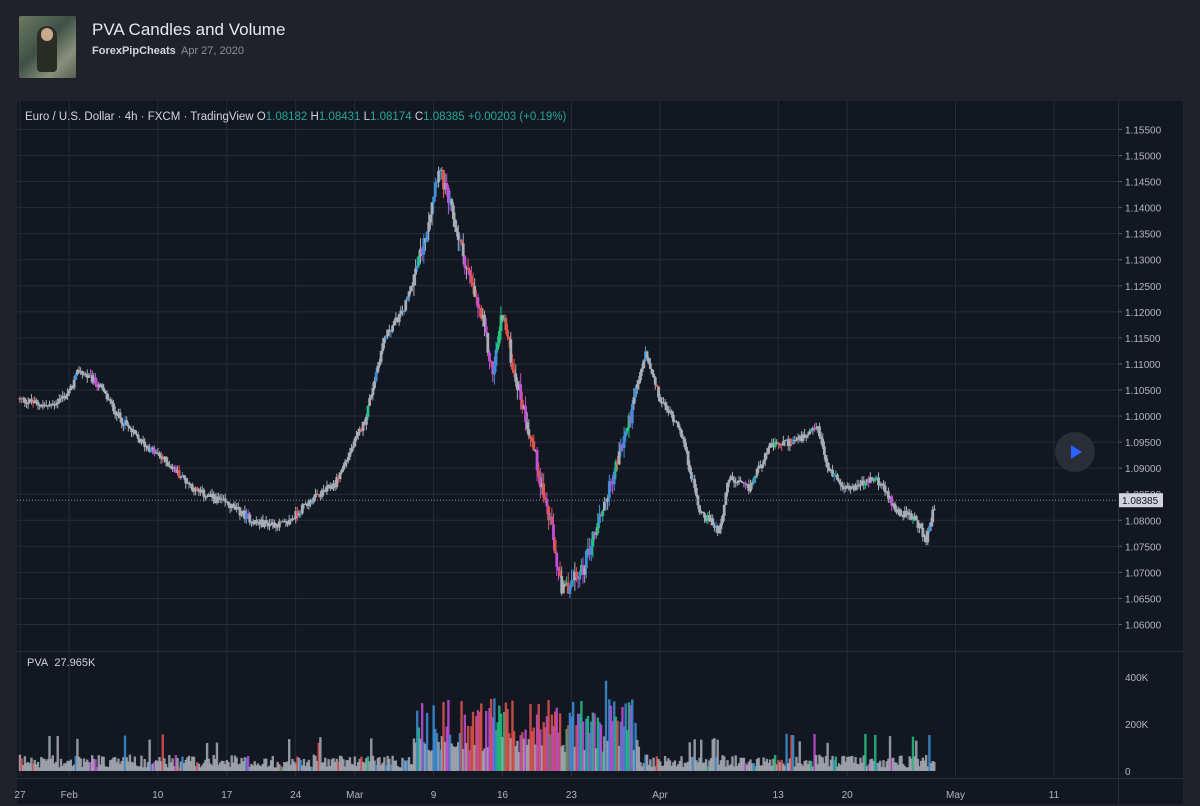 The width and height of the screenshot is (1200, 806). What do you see at coordinates (296, 795) in the screenshot?
I see `time-tick-label: 24` at bounding box center [296, 795].